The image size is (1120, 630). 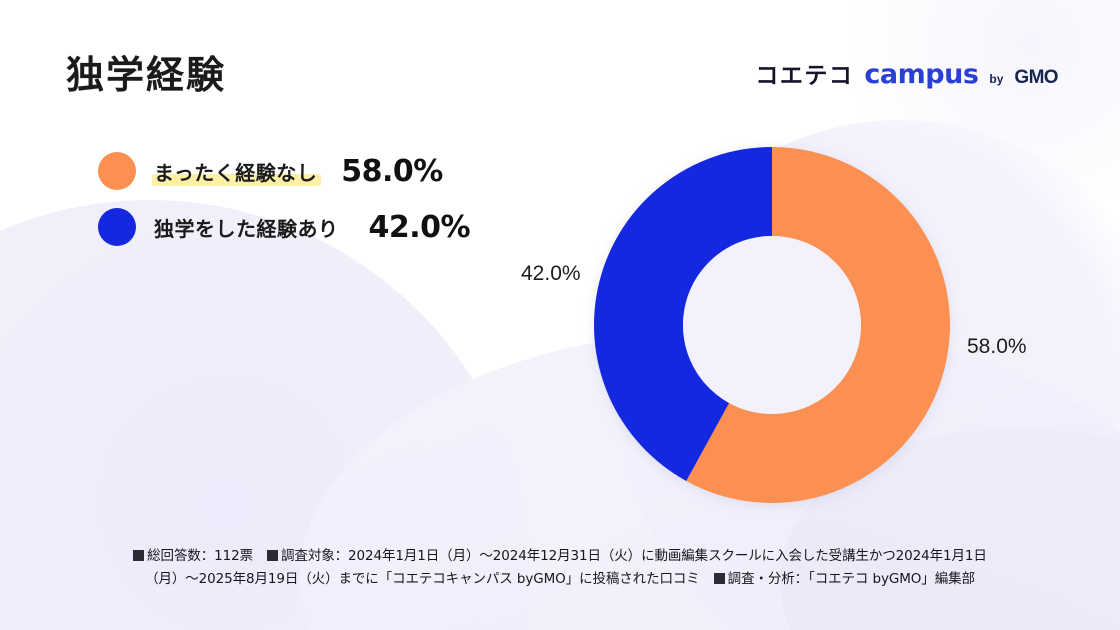 What do you see at coordinates (117, 227) in the screenshot?
I see `blue-circle-swatch` at bounding box center [117, 227].